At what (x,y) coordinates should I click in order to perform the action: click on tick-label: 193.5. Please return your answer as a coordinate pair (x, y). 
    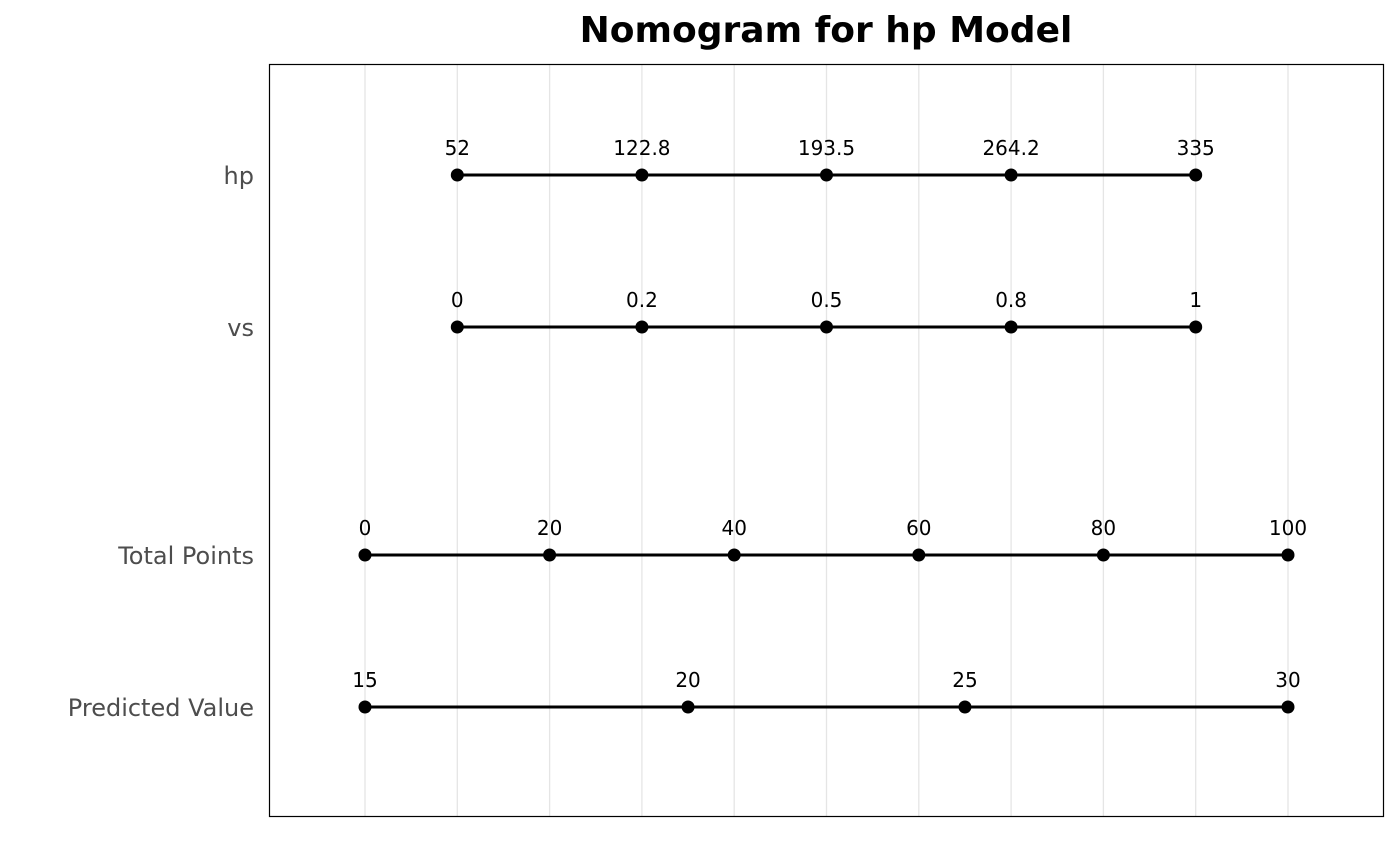
    Looking at the image, I should click on (826, 148).